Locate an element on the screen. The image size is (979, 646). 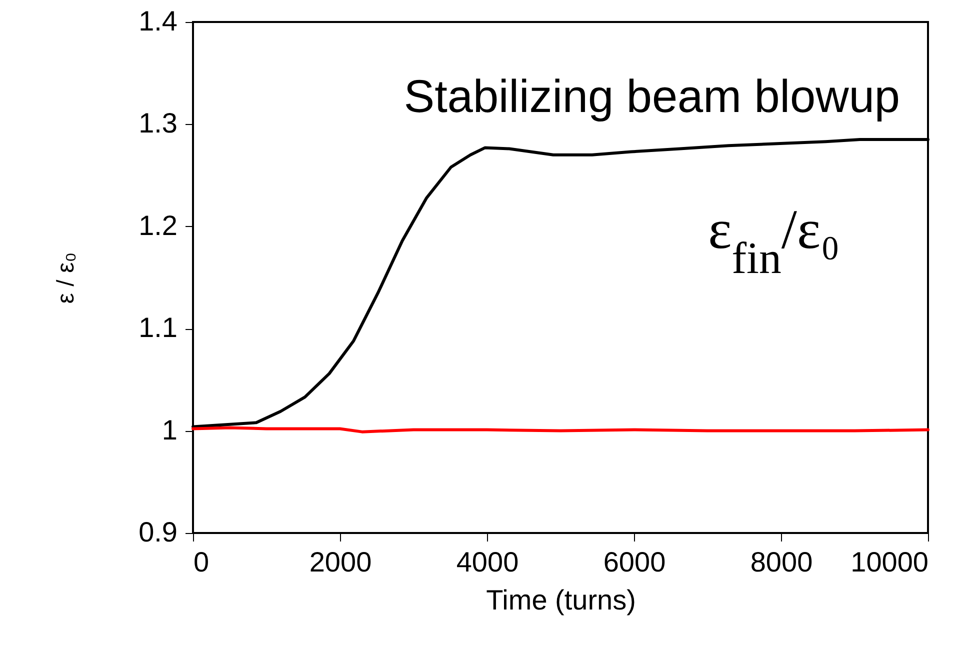
y-axis-title: ε / ε₀ is located at coordinates (66, 278).